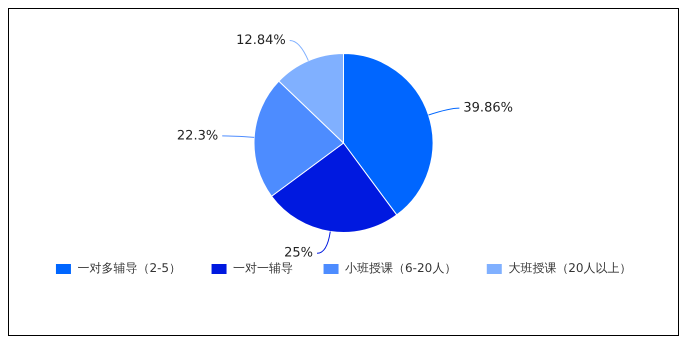 Image resolution: width=687 pixels, height=344 pixels. I want to click on legend-label: 小班授课（6-20人）, so click(400, 268).